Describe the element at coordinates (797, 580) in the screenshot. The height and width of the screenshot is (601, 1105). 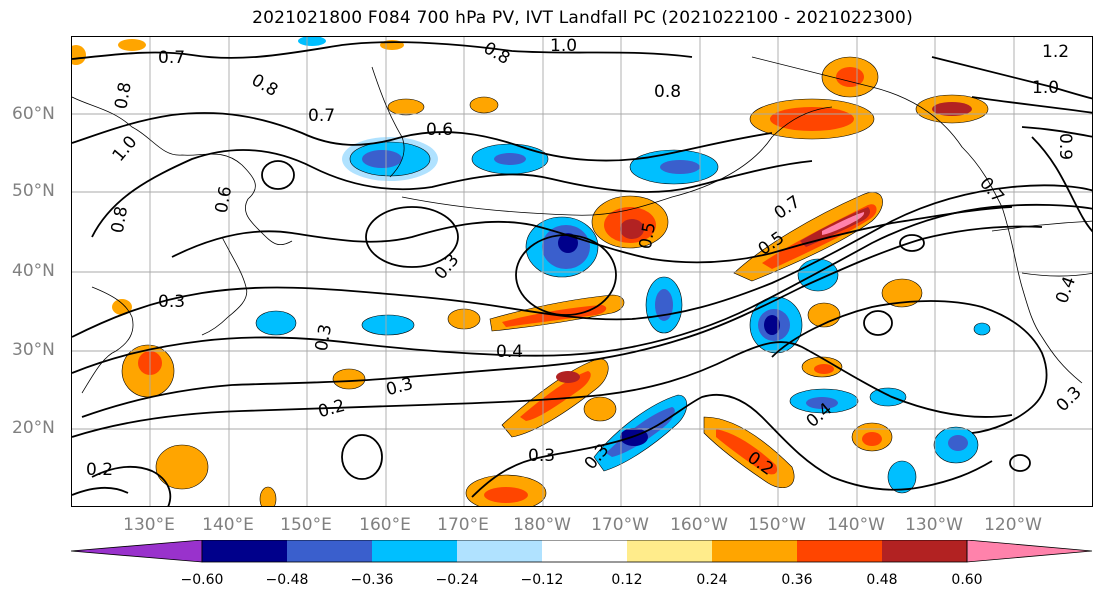
I see `colorbar-tick-label: 0.36` at that location.